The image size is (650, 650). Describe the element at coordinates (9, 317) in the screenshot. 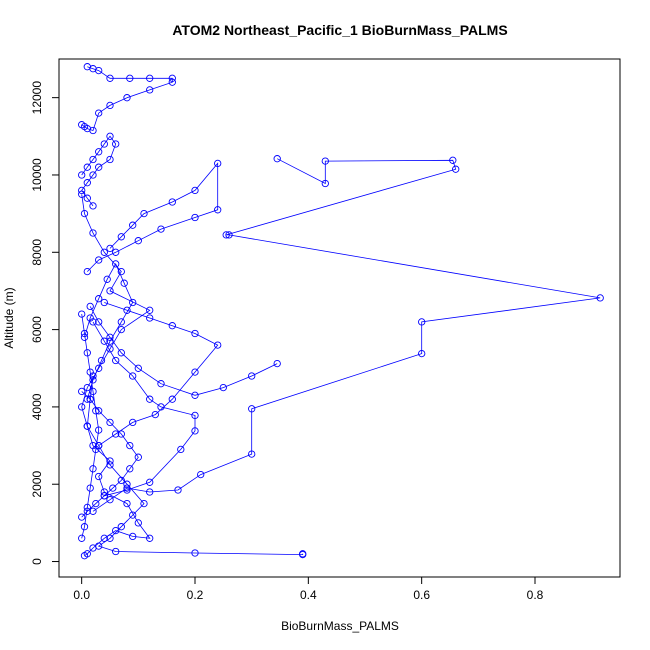

I see `y-axis-label: Altitude (m)` at that location.